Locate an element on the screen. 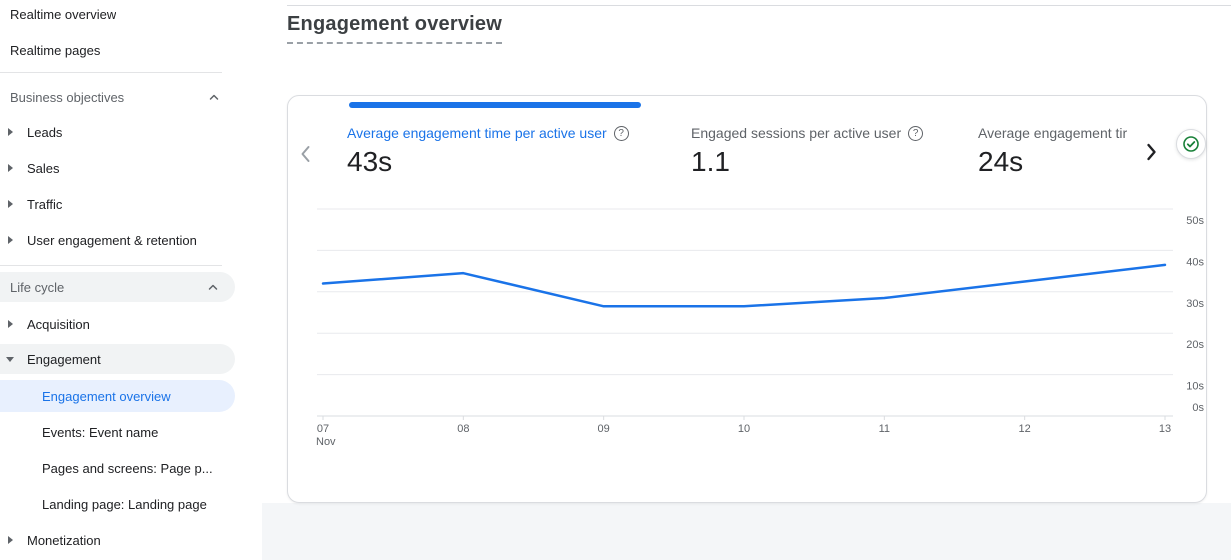  sidebar-item-label: Engagement is located at coordinates (64, 359).